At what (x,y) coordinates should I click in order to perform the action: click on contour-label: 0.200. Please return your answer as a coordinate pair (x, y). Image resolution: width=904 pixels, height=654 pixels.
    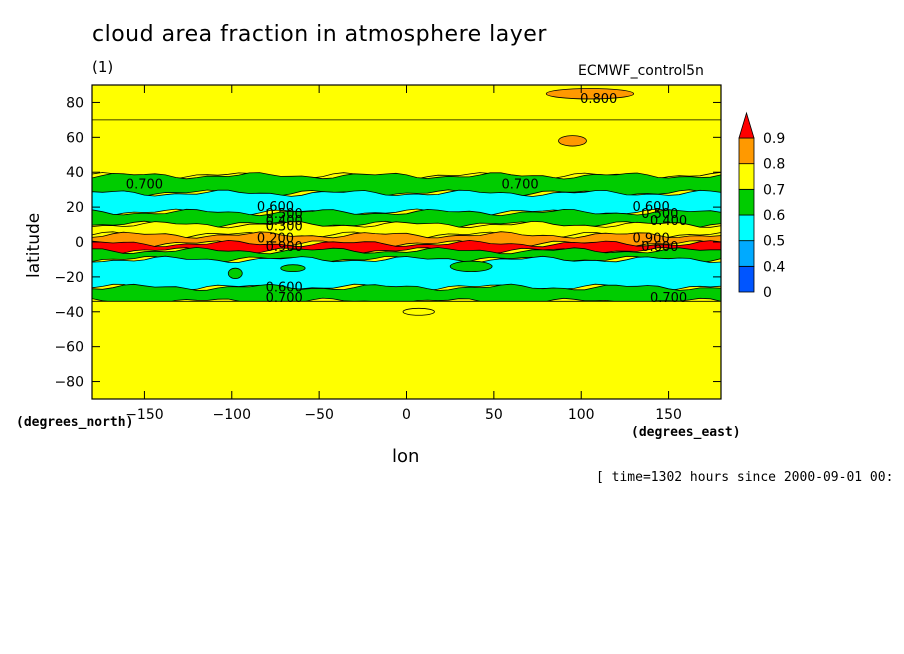
    Looking at the image, I should click on (275, 239).